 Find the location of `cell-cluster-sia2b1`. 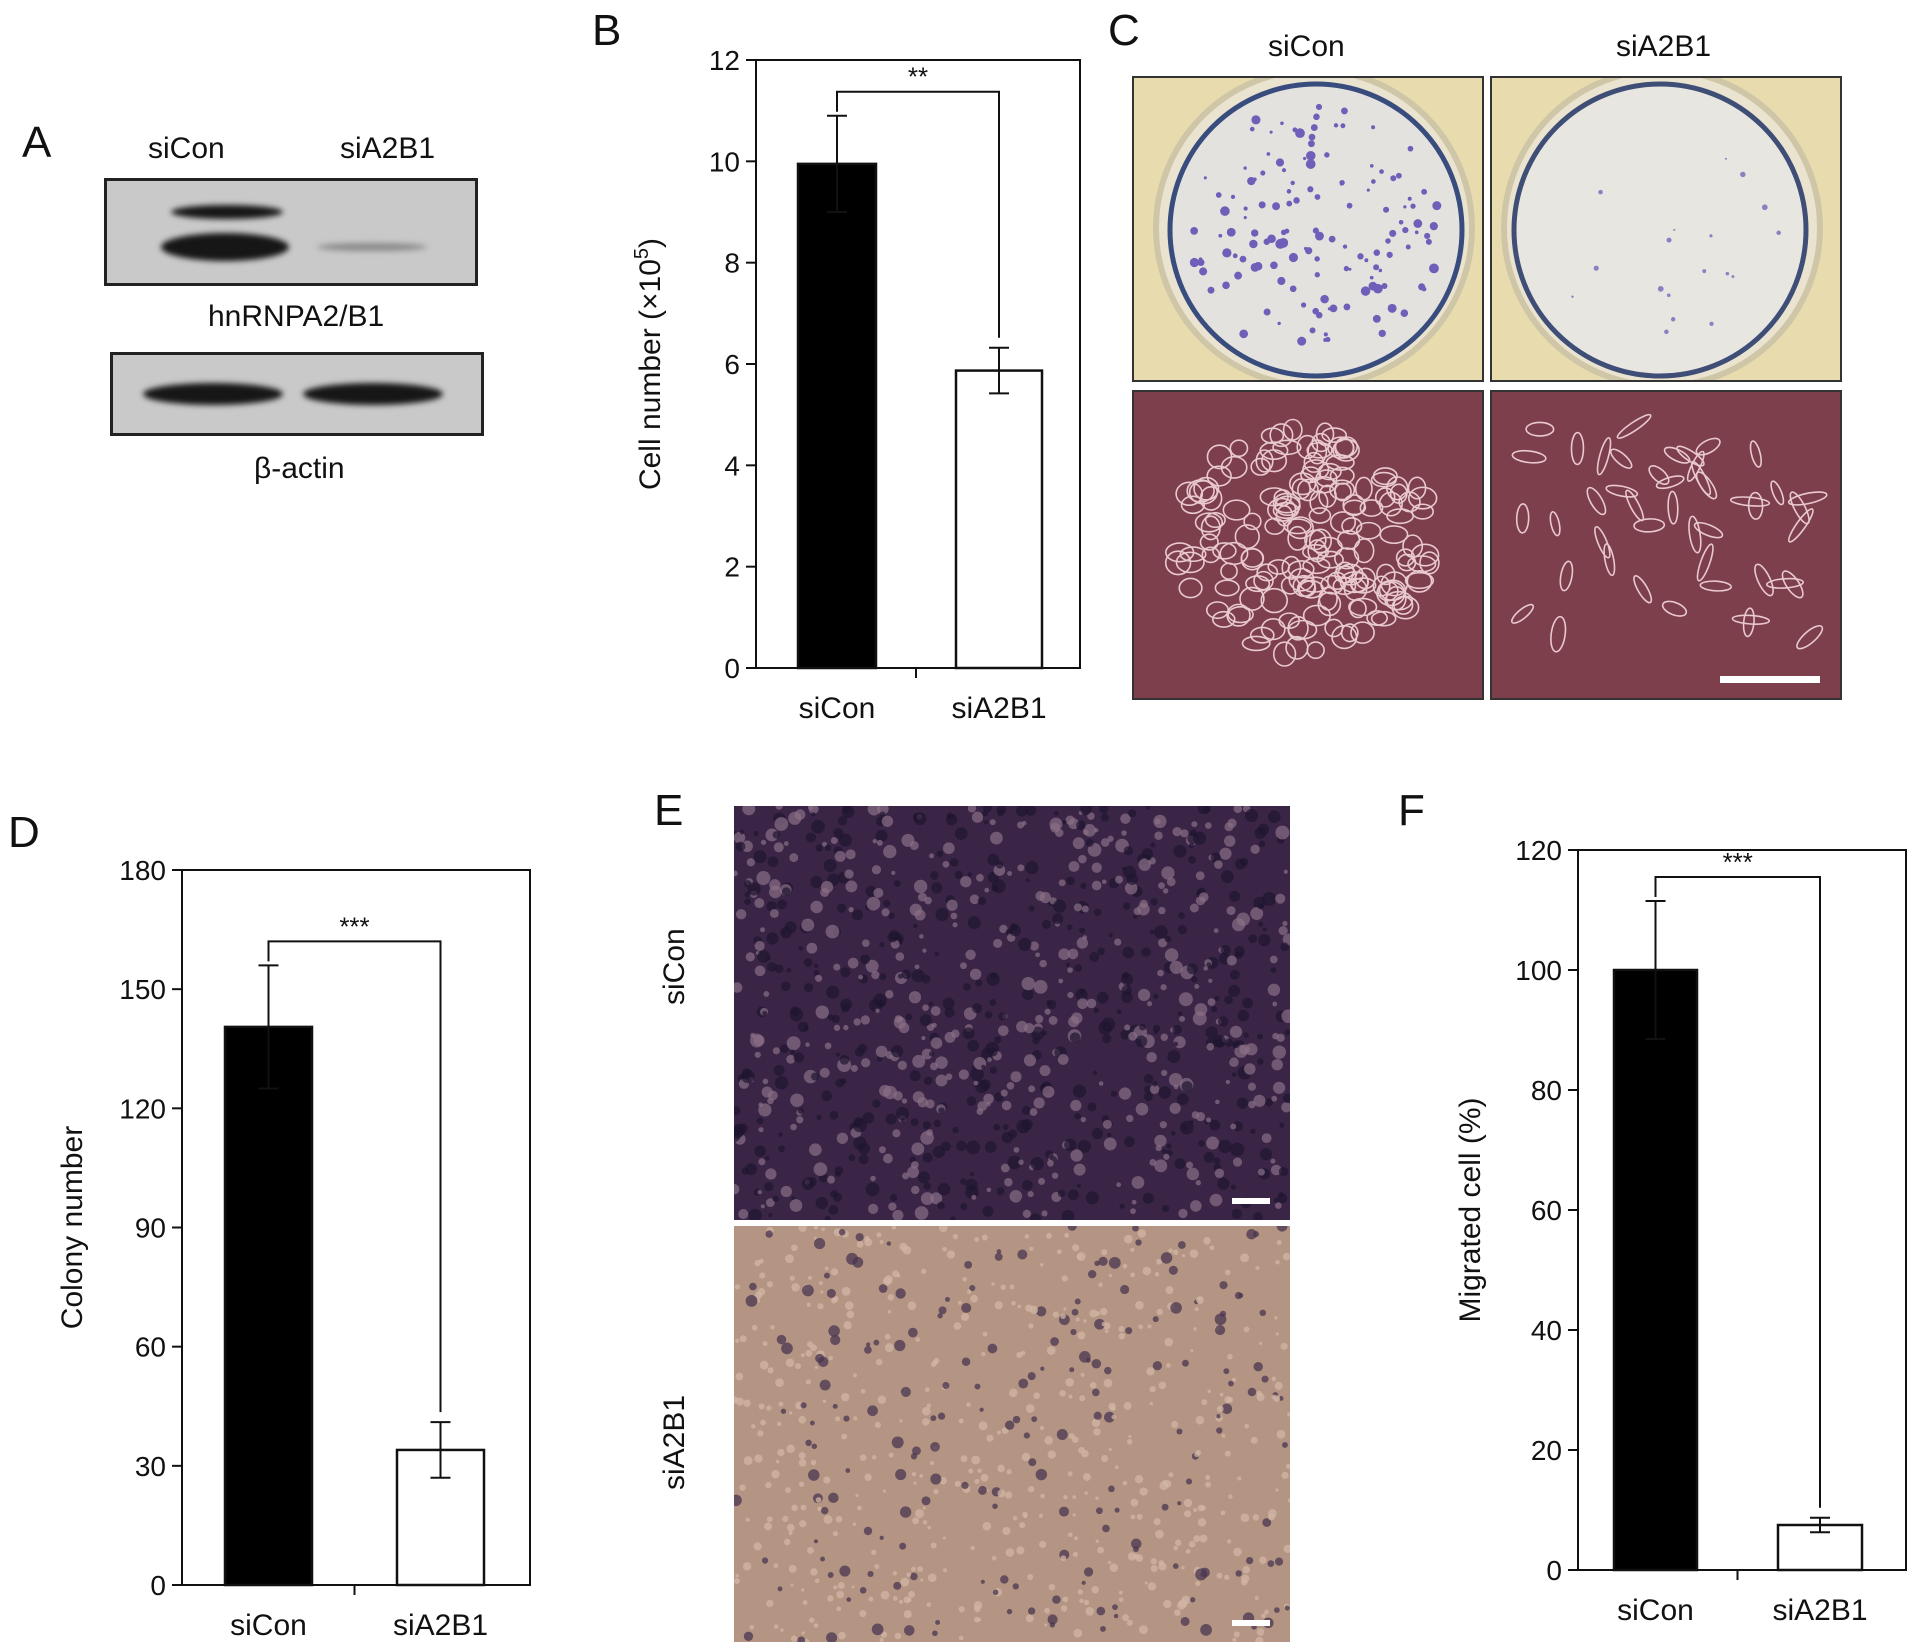

cell-cluster-sia2b1 is located at coordinates (1669, 548).